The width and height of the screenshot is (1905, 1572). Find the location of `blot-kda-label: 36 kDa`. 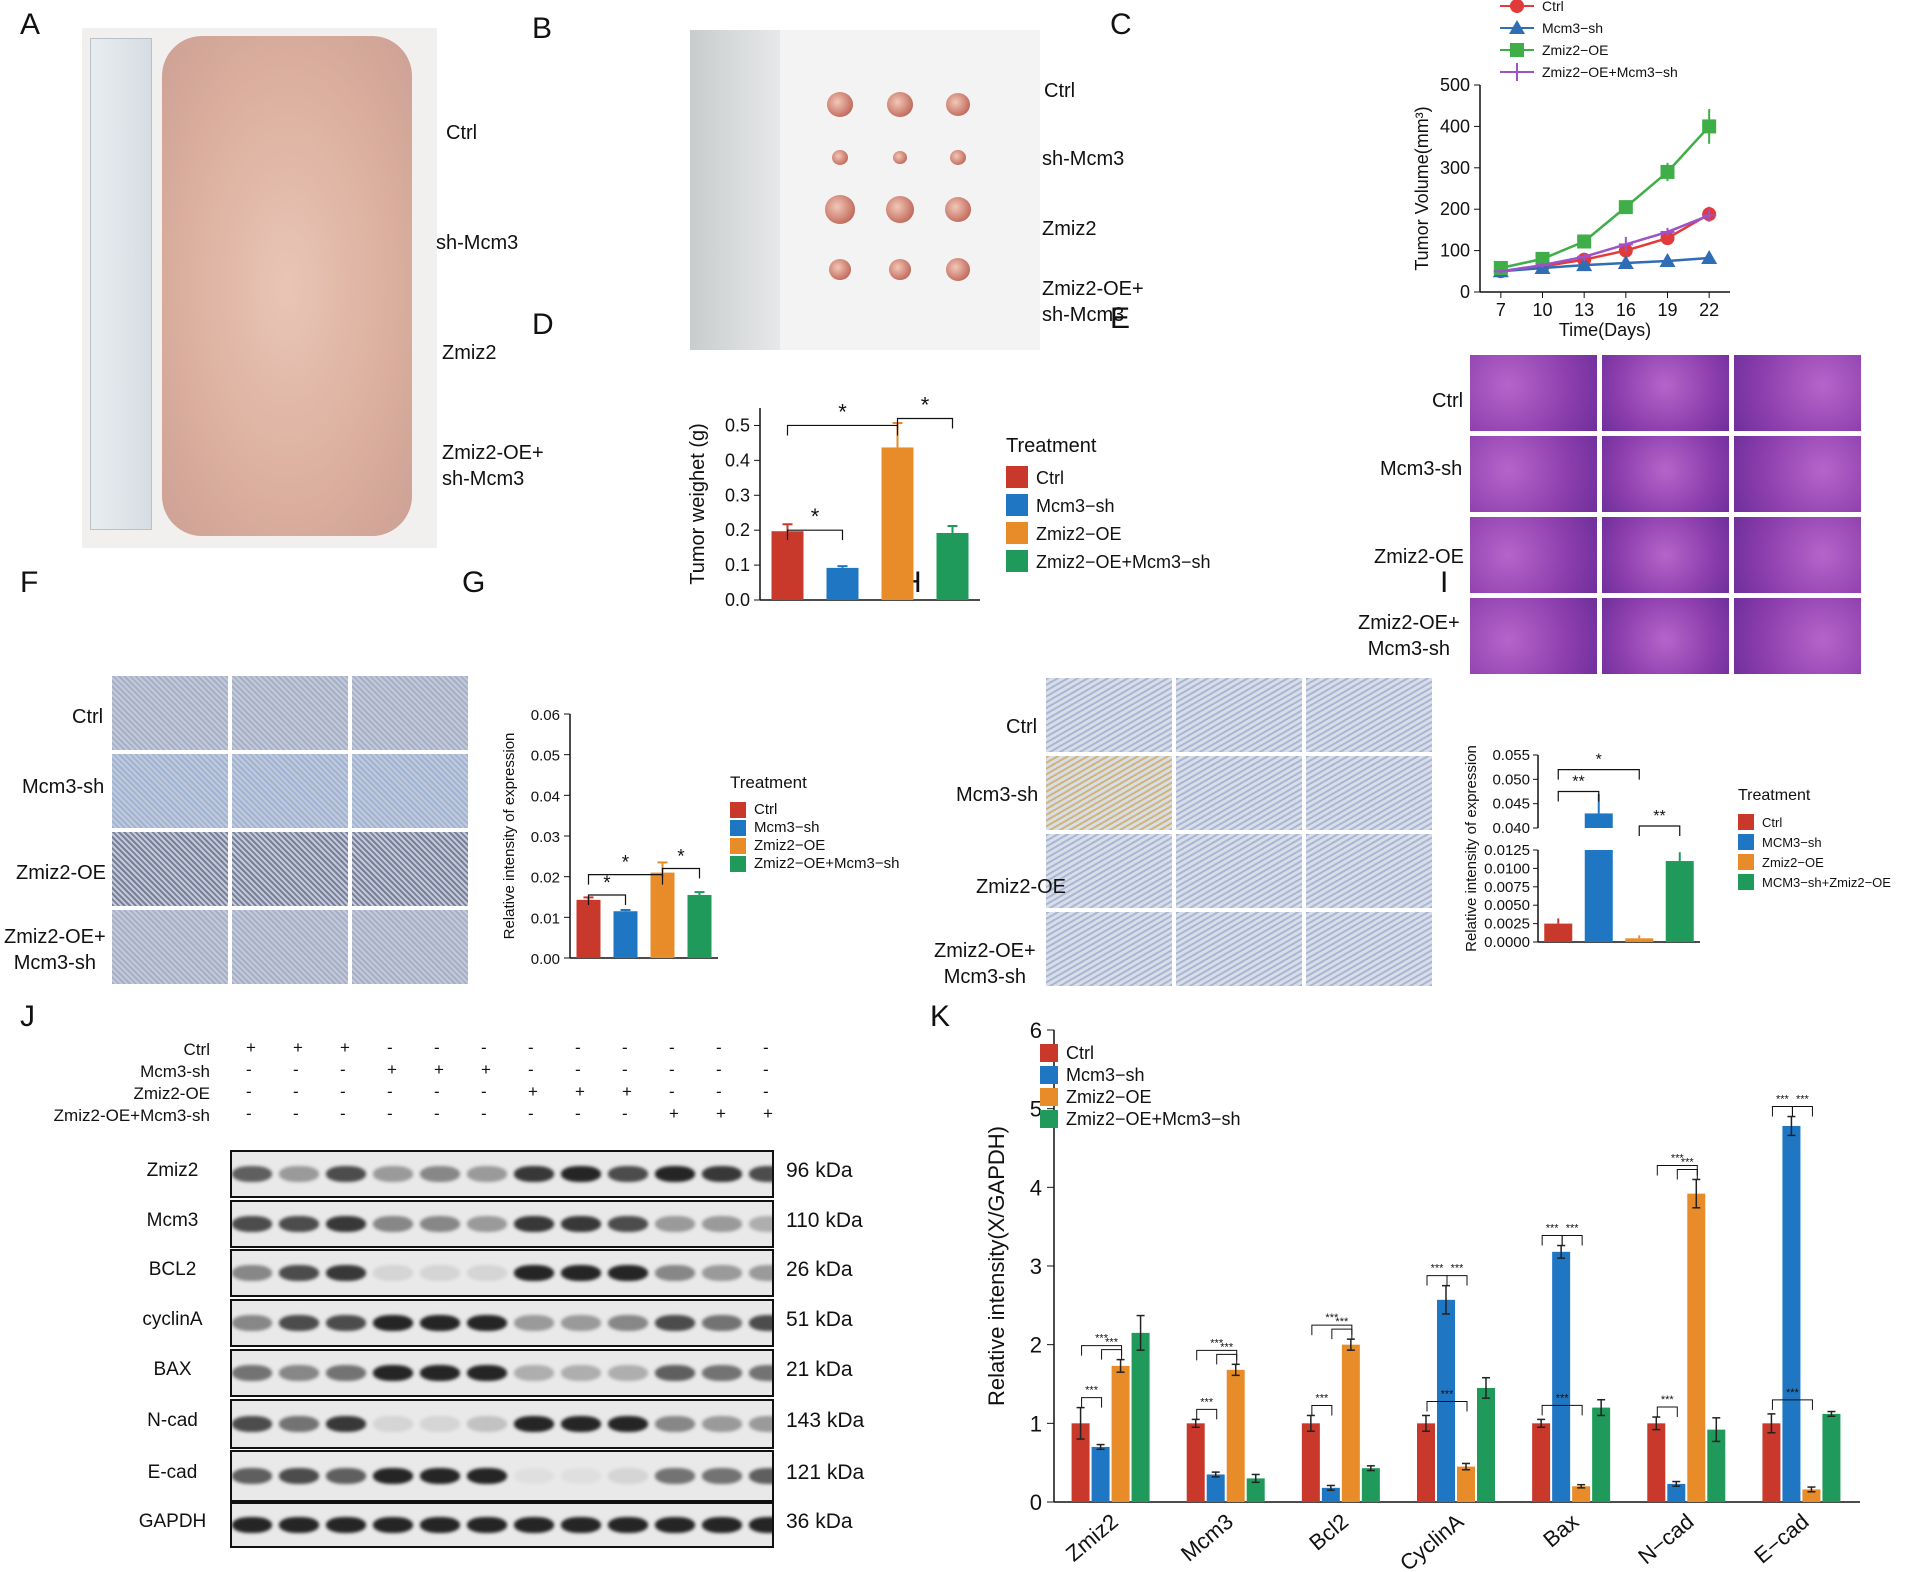

blot-kda-label: 36 kDa is located at coordinates (819, 1521).